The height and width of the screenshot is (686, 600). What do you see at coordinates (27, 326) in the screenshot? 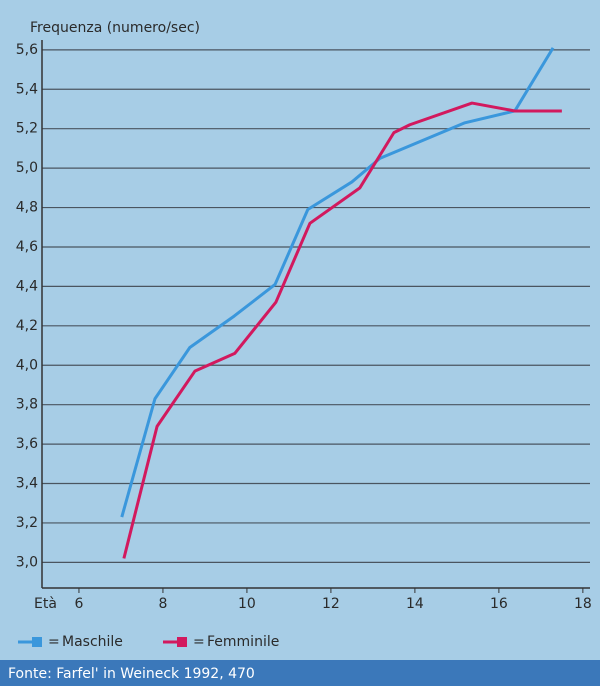
I see `y-tick-label: 4,2` at bounding box center [27, 326].